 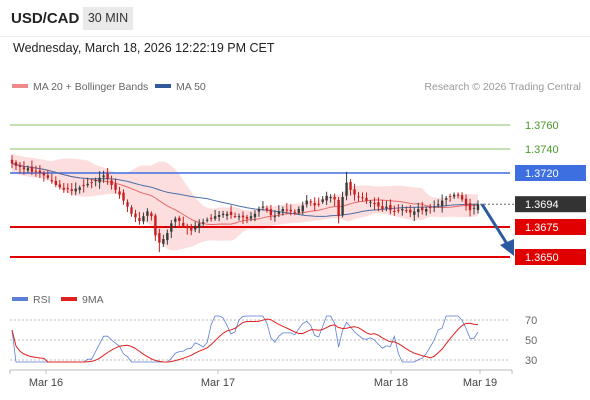 What do you see at coordinates (108, 18) in the screenshot?
I see `timeframe-badge: 30 MIN` at bounding box center [108, 18].